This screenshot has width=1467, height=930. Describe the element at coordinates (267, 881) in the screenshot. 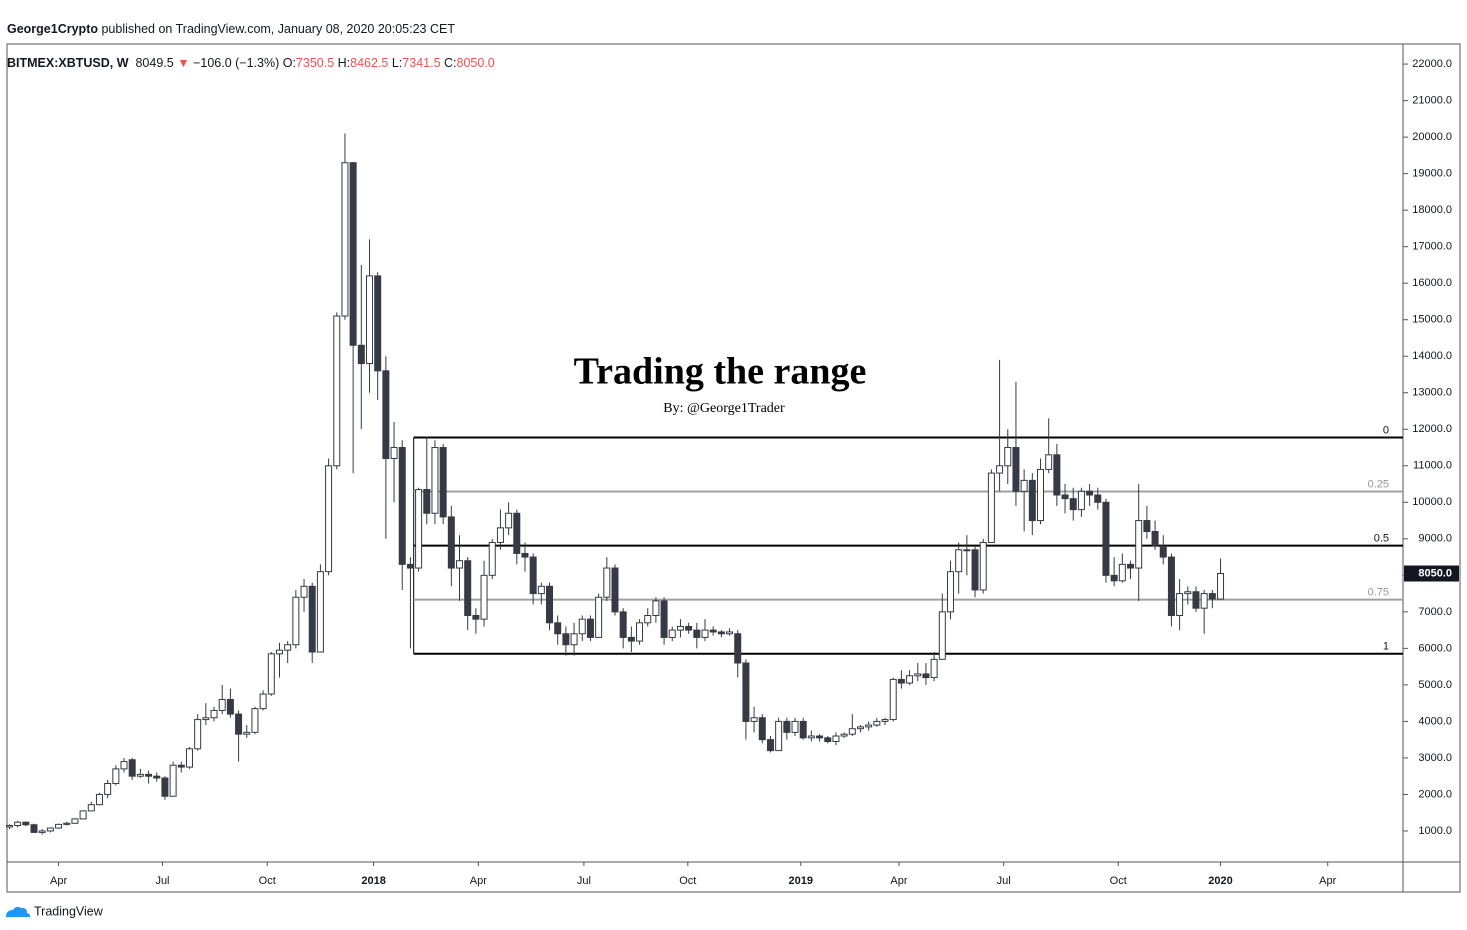

I see `x-tick-label: Oct` at that location.